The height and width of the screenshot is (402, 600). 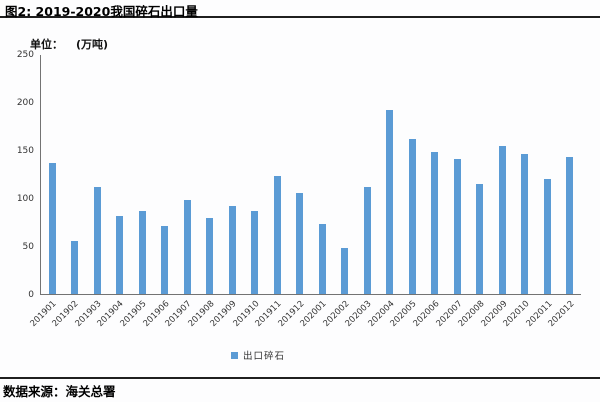 I want to click on legend-marker-icon, so click(x=234, y=355).